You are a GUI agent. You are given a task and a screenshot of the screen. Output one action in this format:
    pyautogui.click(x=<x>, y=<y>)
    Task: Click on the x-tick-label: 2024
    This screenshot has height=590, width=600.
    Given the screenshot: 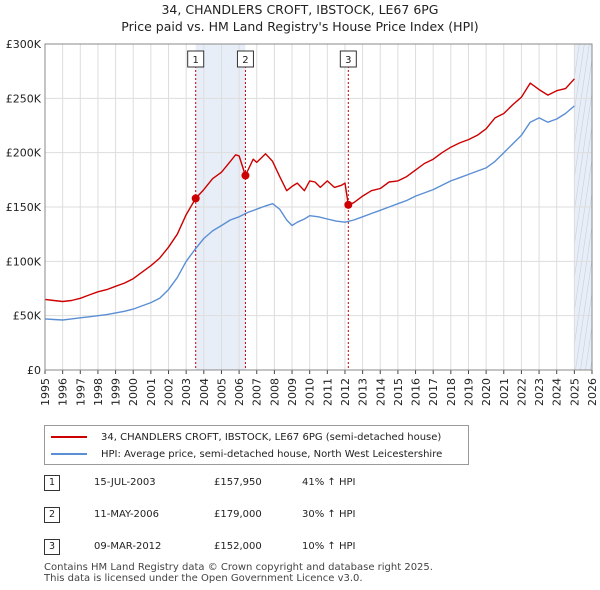 What is the action you would take?
    pyautogui.click(x=557, y=392)
    